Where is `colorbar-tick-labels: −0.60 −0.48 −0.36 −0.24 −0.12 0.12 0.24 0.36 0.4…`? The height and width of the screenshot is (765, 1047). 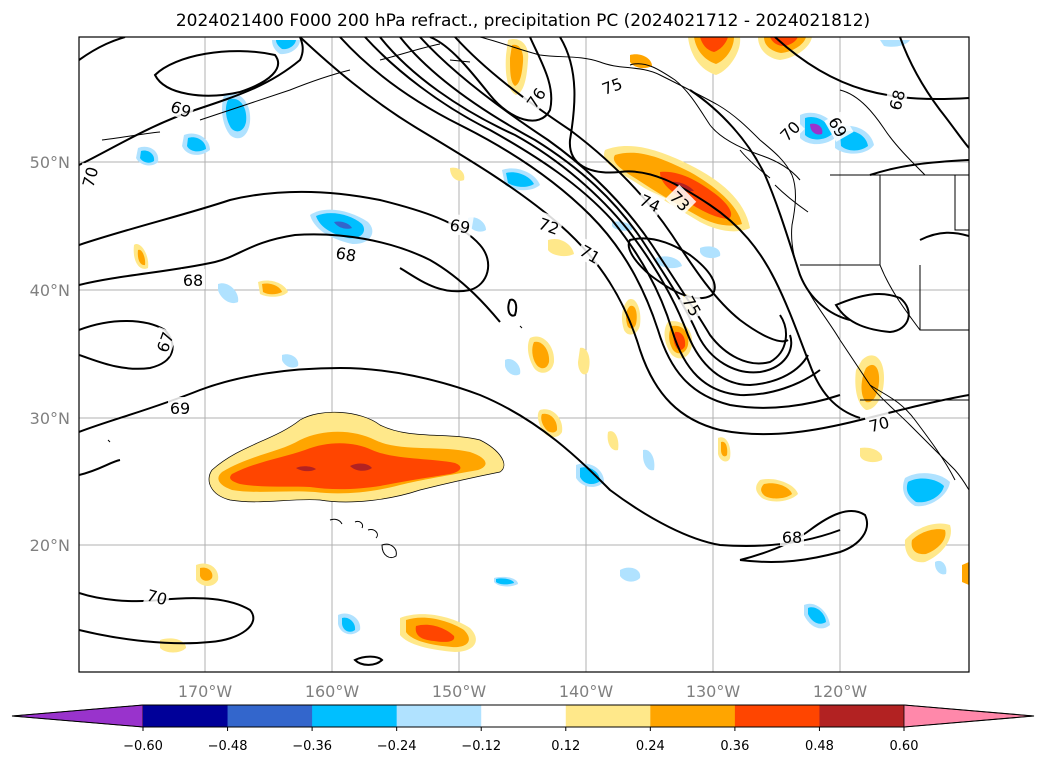
colorbar-tick-labels: −0.60 −0.48 −0.36 −0.24 −0.12 0.12 0.24 0.36 0.4… is located at coordinates (520, 740).